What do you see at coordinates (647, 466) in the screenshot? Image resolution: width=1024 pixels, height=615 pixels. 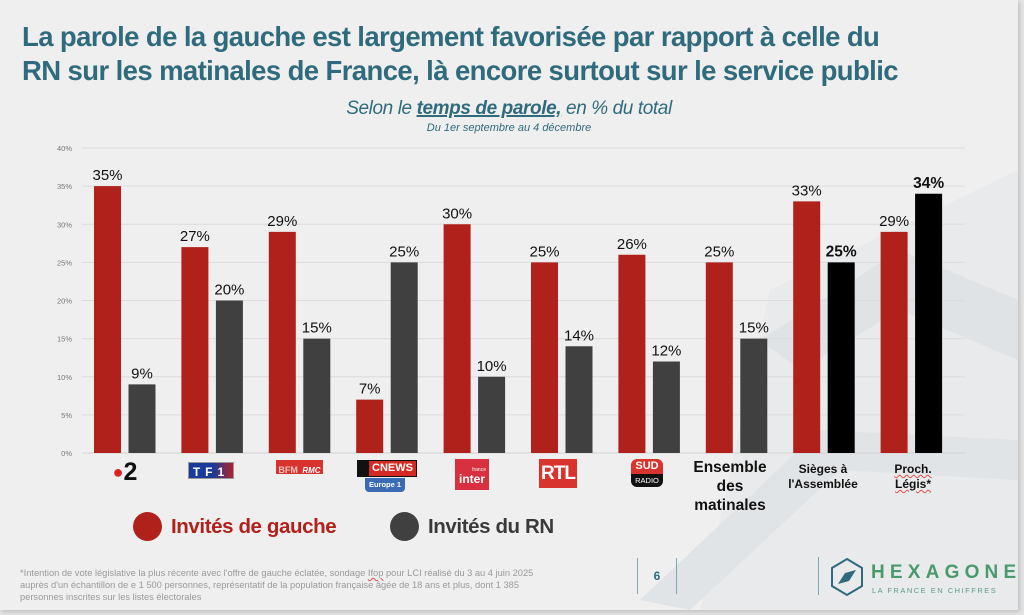 I see `sud-text: SUD` at bounding box center [647, 466].